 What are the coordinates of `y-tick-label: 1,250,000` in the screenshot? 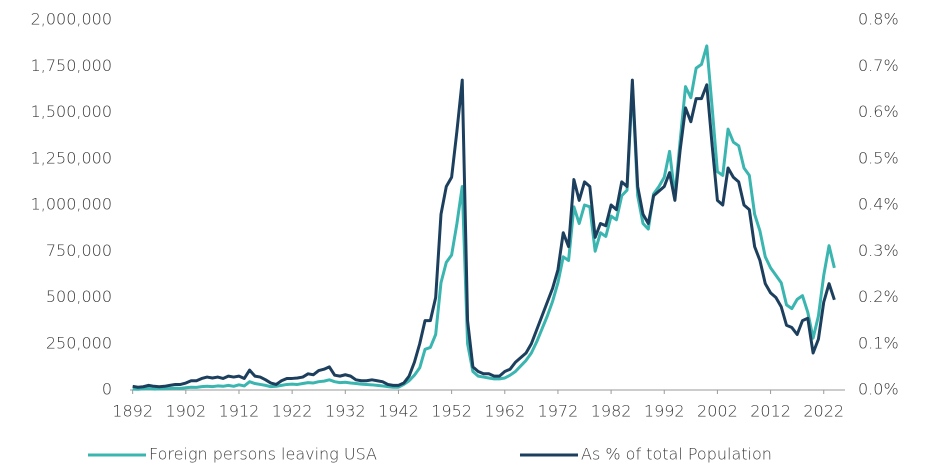 It's located at (71, 157).